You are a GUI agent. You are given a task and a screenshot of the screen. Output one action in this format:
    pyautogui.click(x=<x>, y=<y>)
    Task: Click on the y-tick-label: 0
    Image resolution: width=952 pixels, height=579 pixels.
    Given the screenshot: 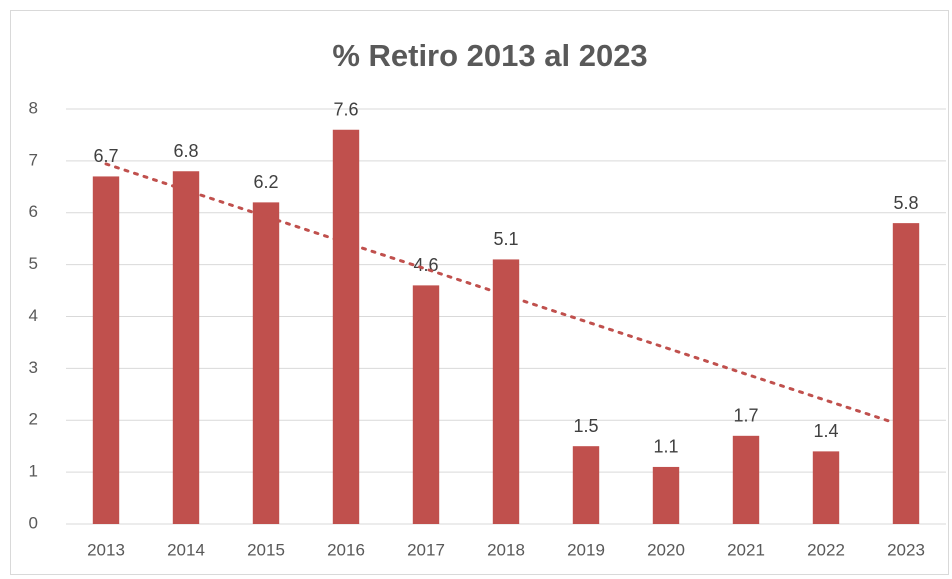 What is the action you would take?
    pyautogui.click(x=33, y=522)
    